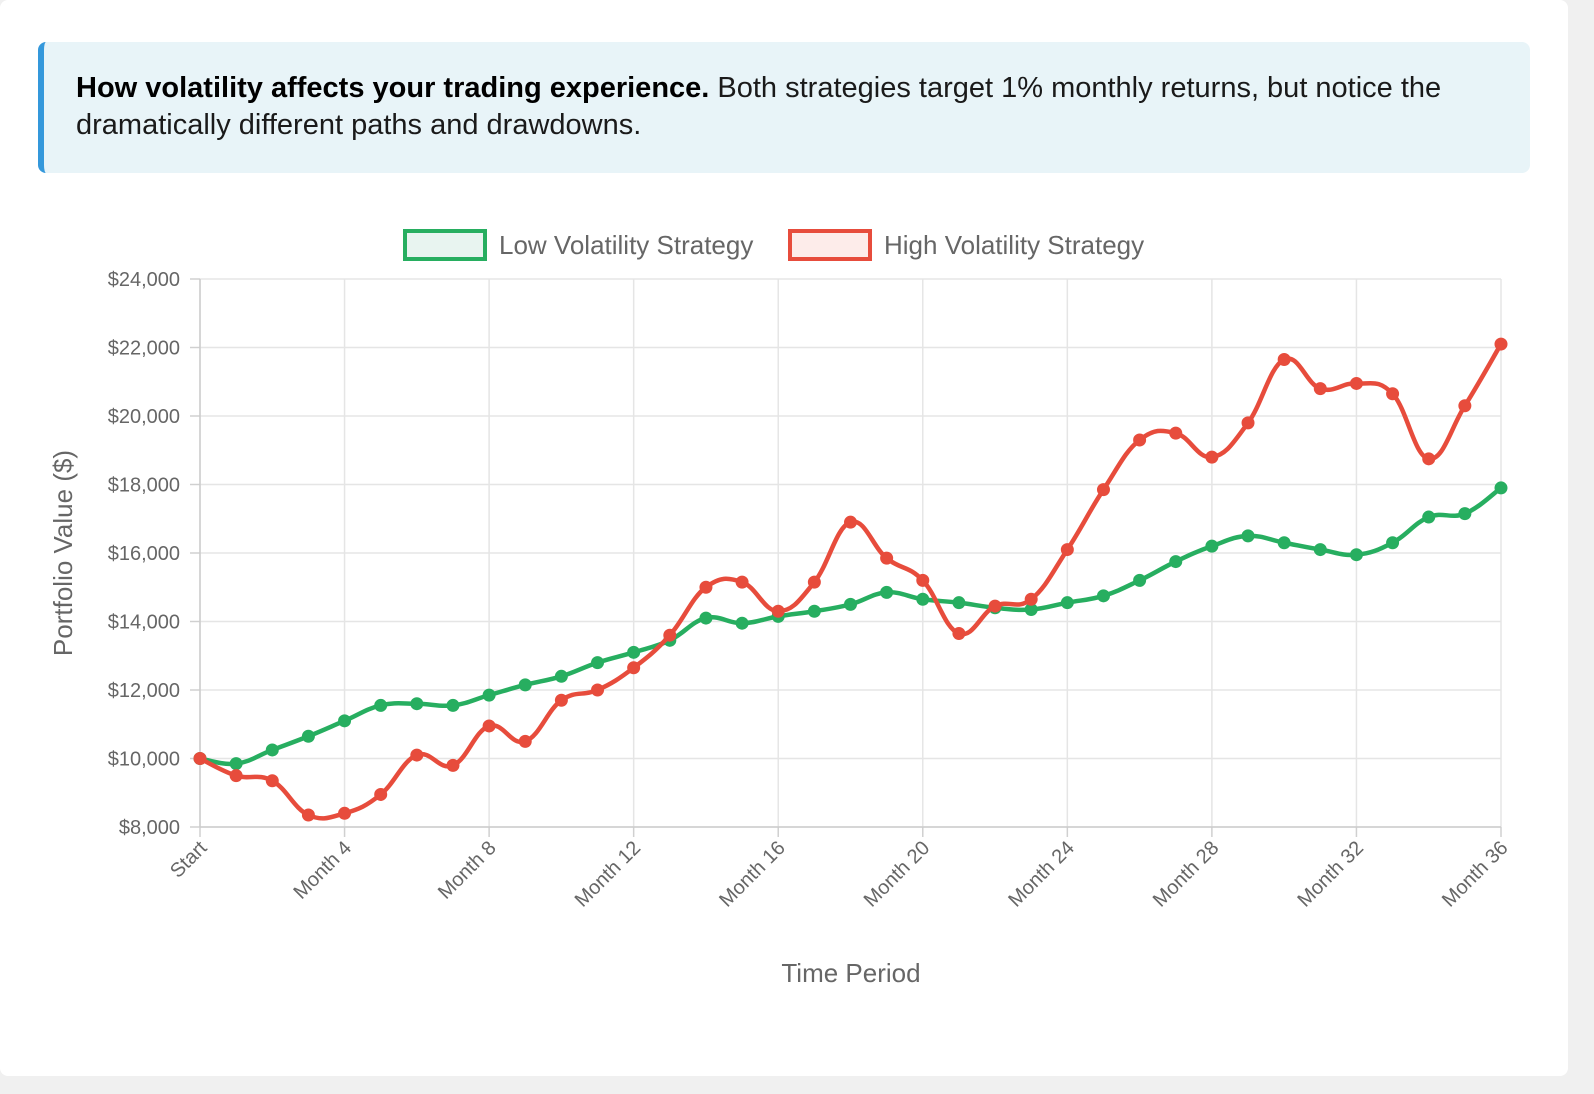 The width and height of the screenshot is (1594, 1094). What do you see at coordinates (144, 760) in the screenshot?
I see `y-tick-label: $10,000` at bounding box center [144, 760].